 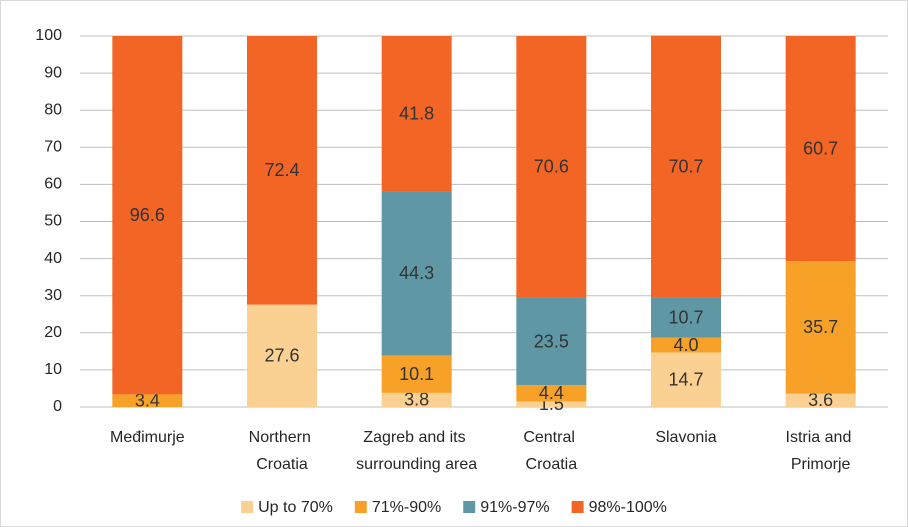 I want to click on data-label: 23.5, so click(x=551, y=341).